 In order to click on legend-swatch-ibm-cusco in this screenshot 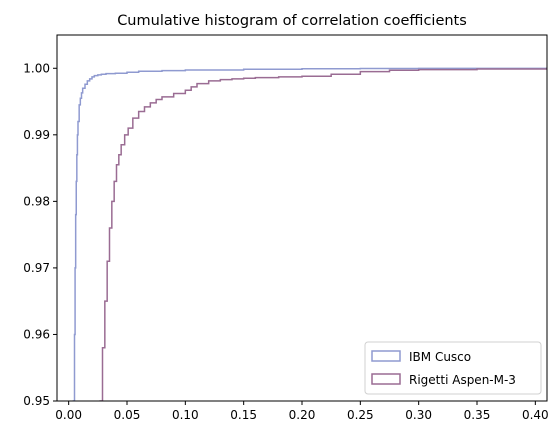, I will do `click(386, 356)`.